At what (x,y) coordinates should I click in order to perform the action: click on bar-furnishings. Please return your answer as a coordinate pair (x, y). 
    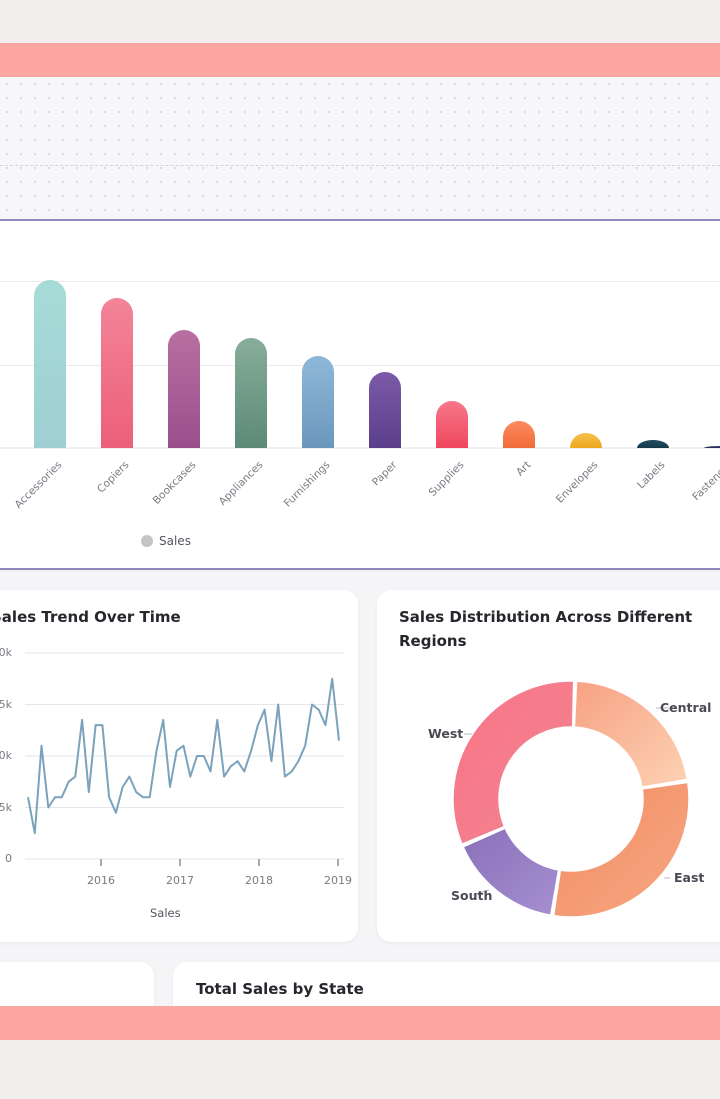
    Looking at the image, I should click on (318, 402).